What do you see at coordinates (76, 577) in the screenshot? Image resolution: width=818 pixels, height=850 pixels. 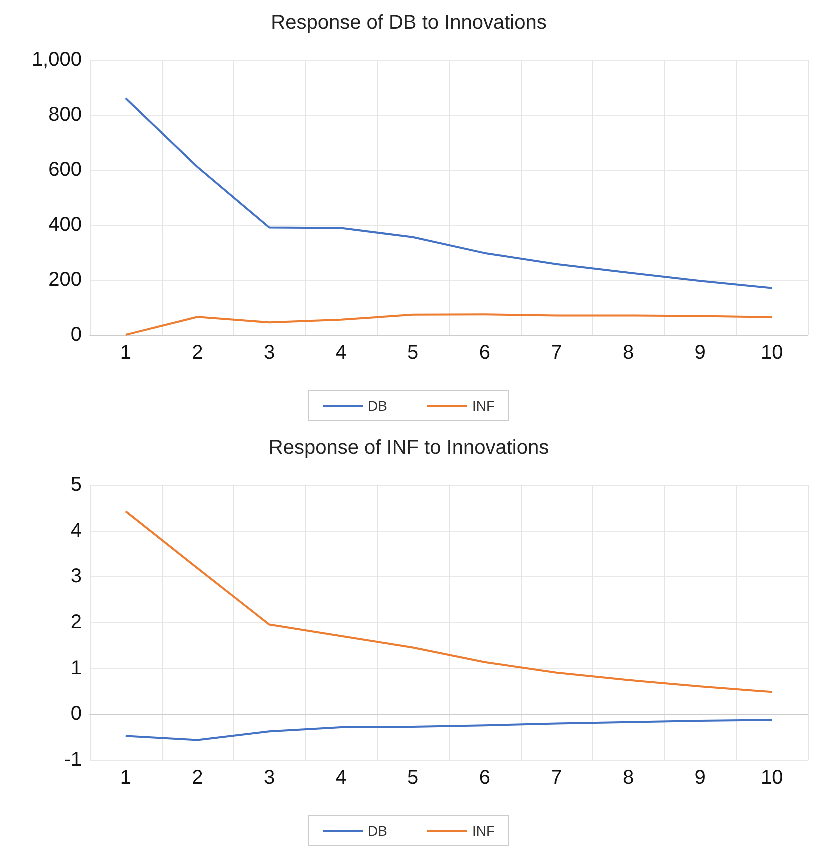 I see `y-tick-label: 3` at bounding box center [76, 577].